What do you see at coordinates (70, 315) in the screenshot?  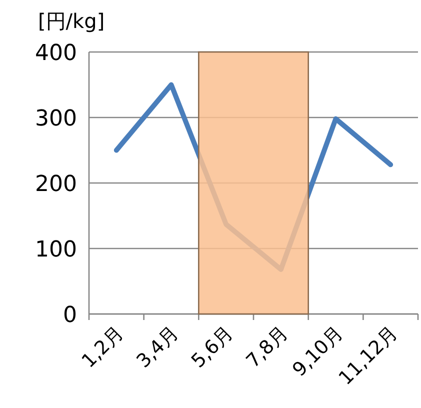 I see `y-tick-label: 0` at bounding box center [70, 315].